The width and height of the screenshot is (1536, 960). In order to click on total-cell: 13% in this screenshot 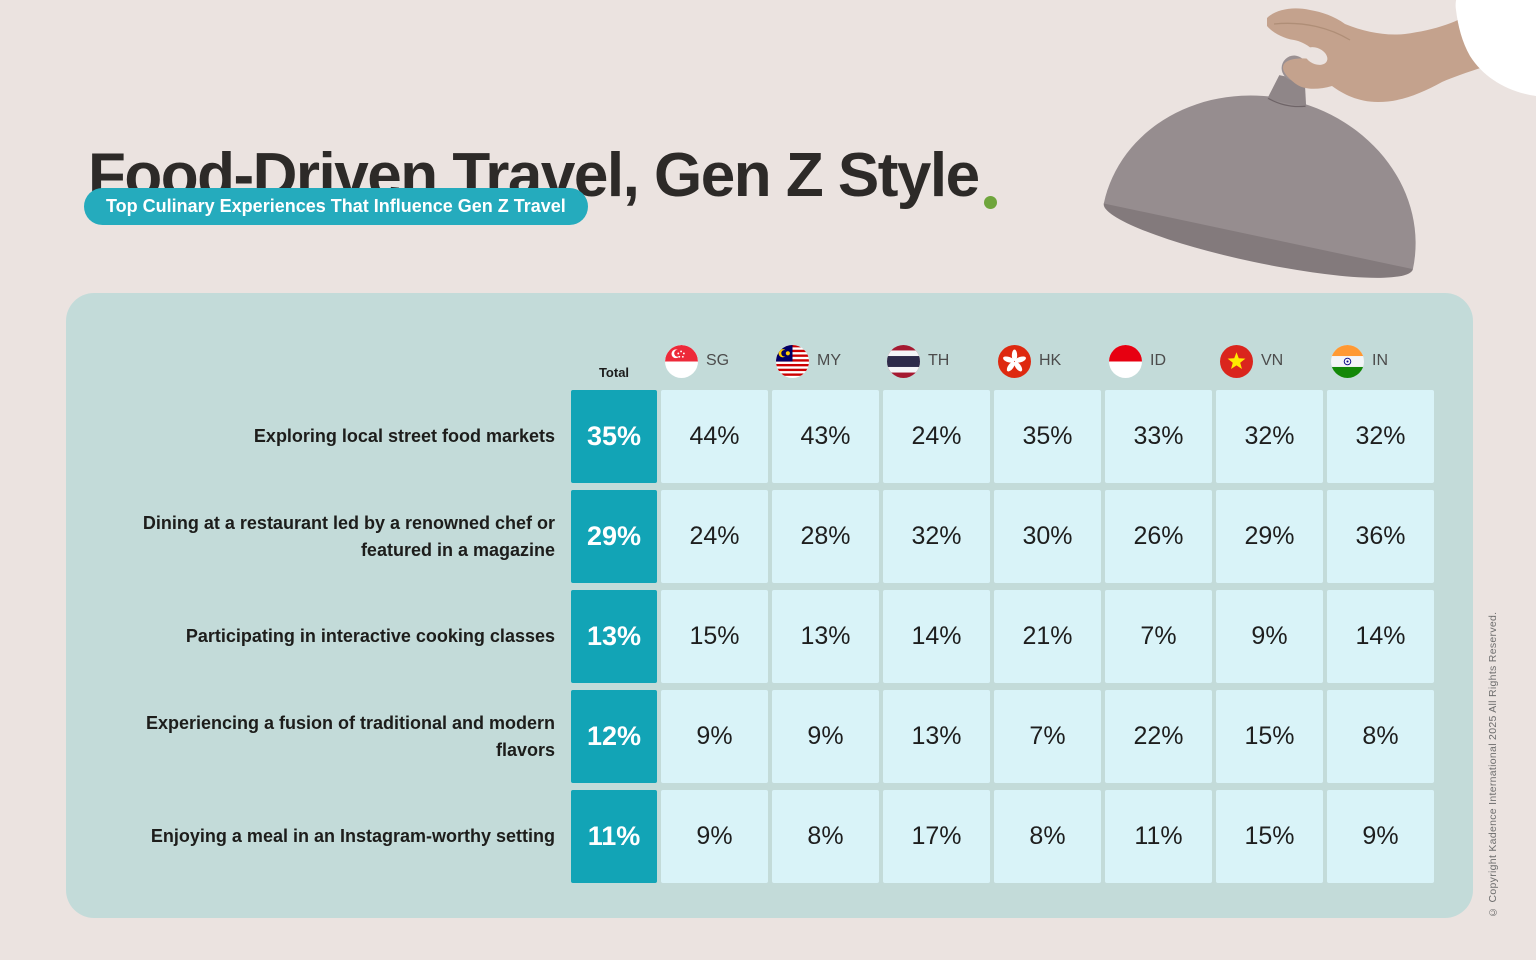, I will do `click(614, 636)`.